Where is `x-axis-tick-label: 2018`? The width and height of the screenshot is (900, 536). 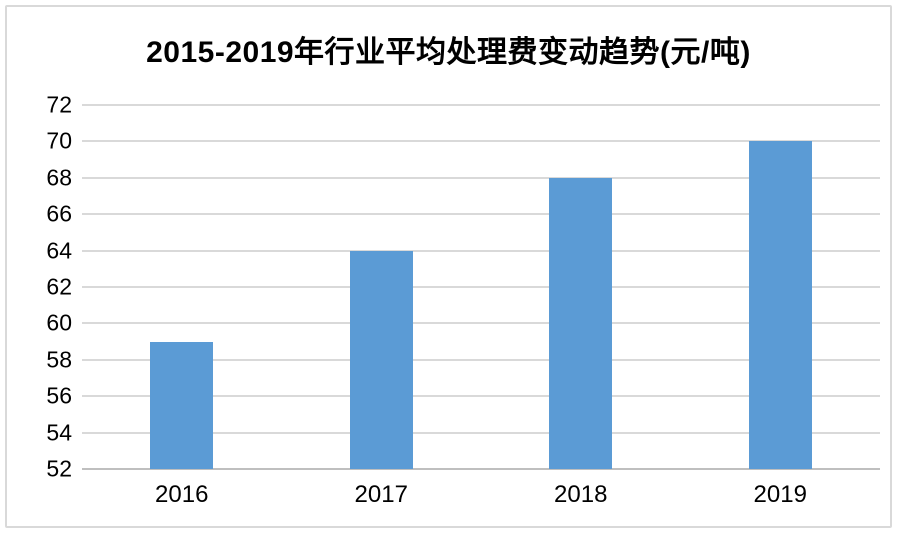
x-axis-tick-label: 2018 is located at coordinates (581, 494).